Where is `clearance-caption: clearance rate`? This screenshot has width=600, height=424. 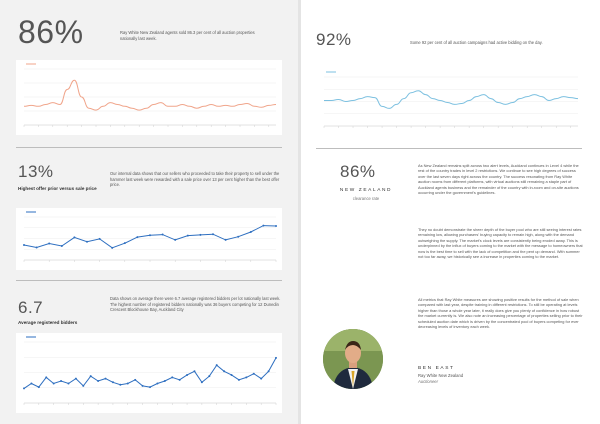 clearance-caption: clearance rate is located at coordinates (366, 198).